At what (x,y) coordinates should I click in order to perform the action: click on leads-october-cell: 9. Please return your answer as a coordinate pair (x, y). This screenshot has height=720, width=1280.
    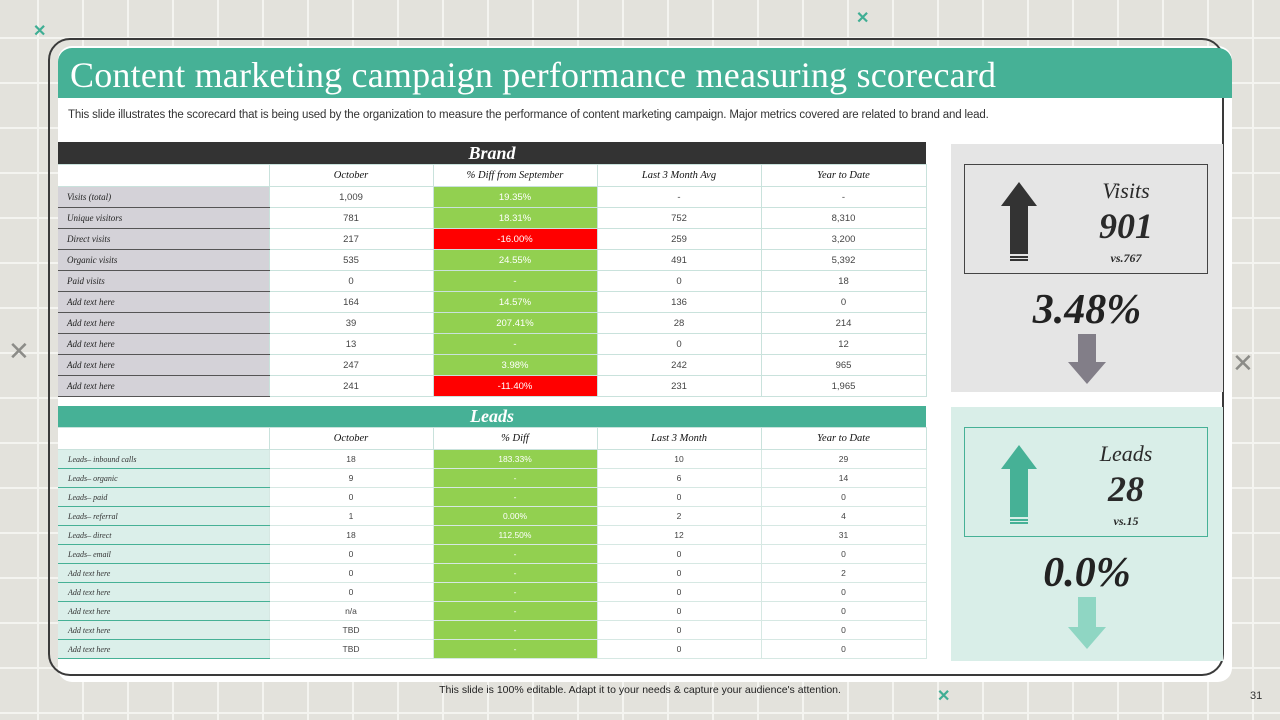
    Looking at the image, I should click on (351, 478).